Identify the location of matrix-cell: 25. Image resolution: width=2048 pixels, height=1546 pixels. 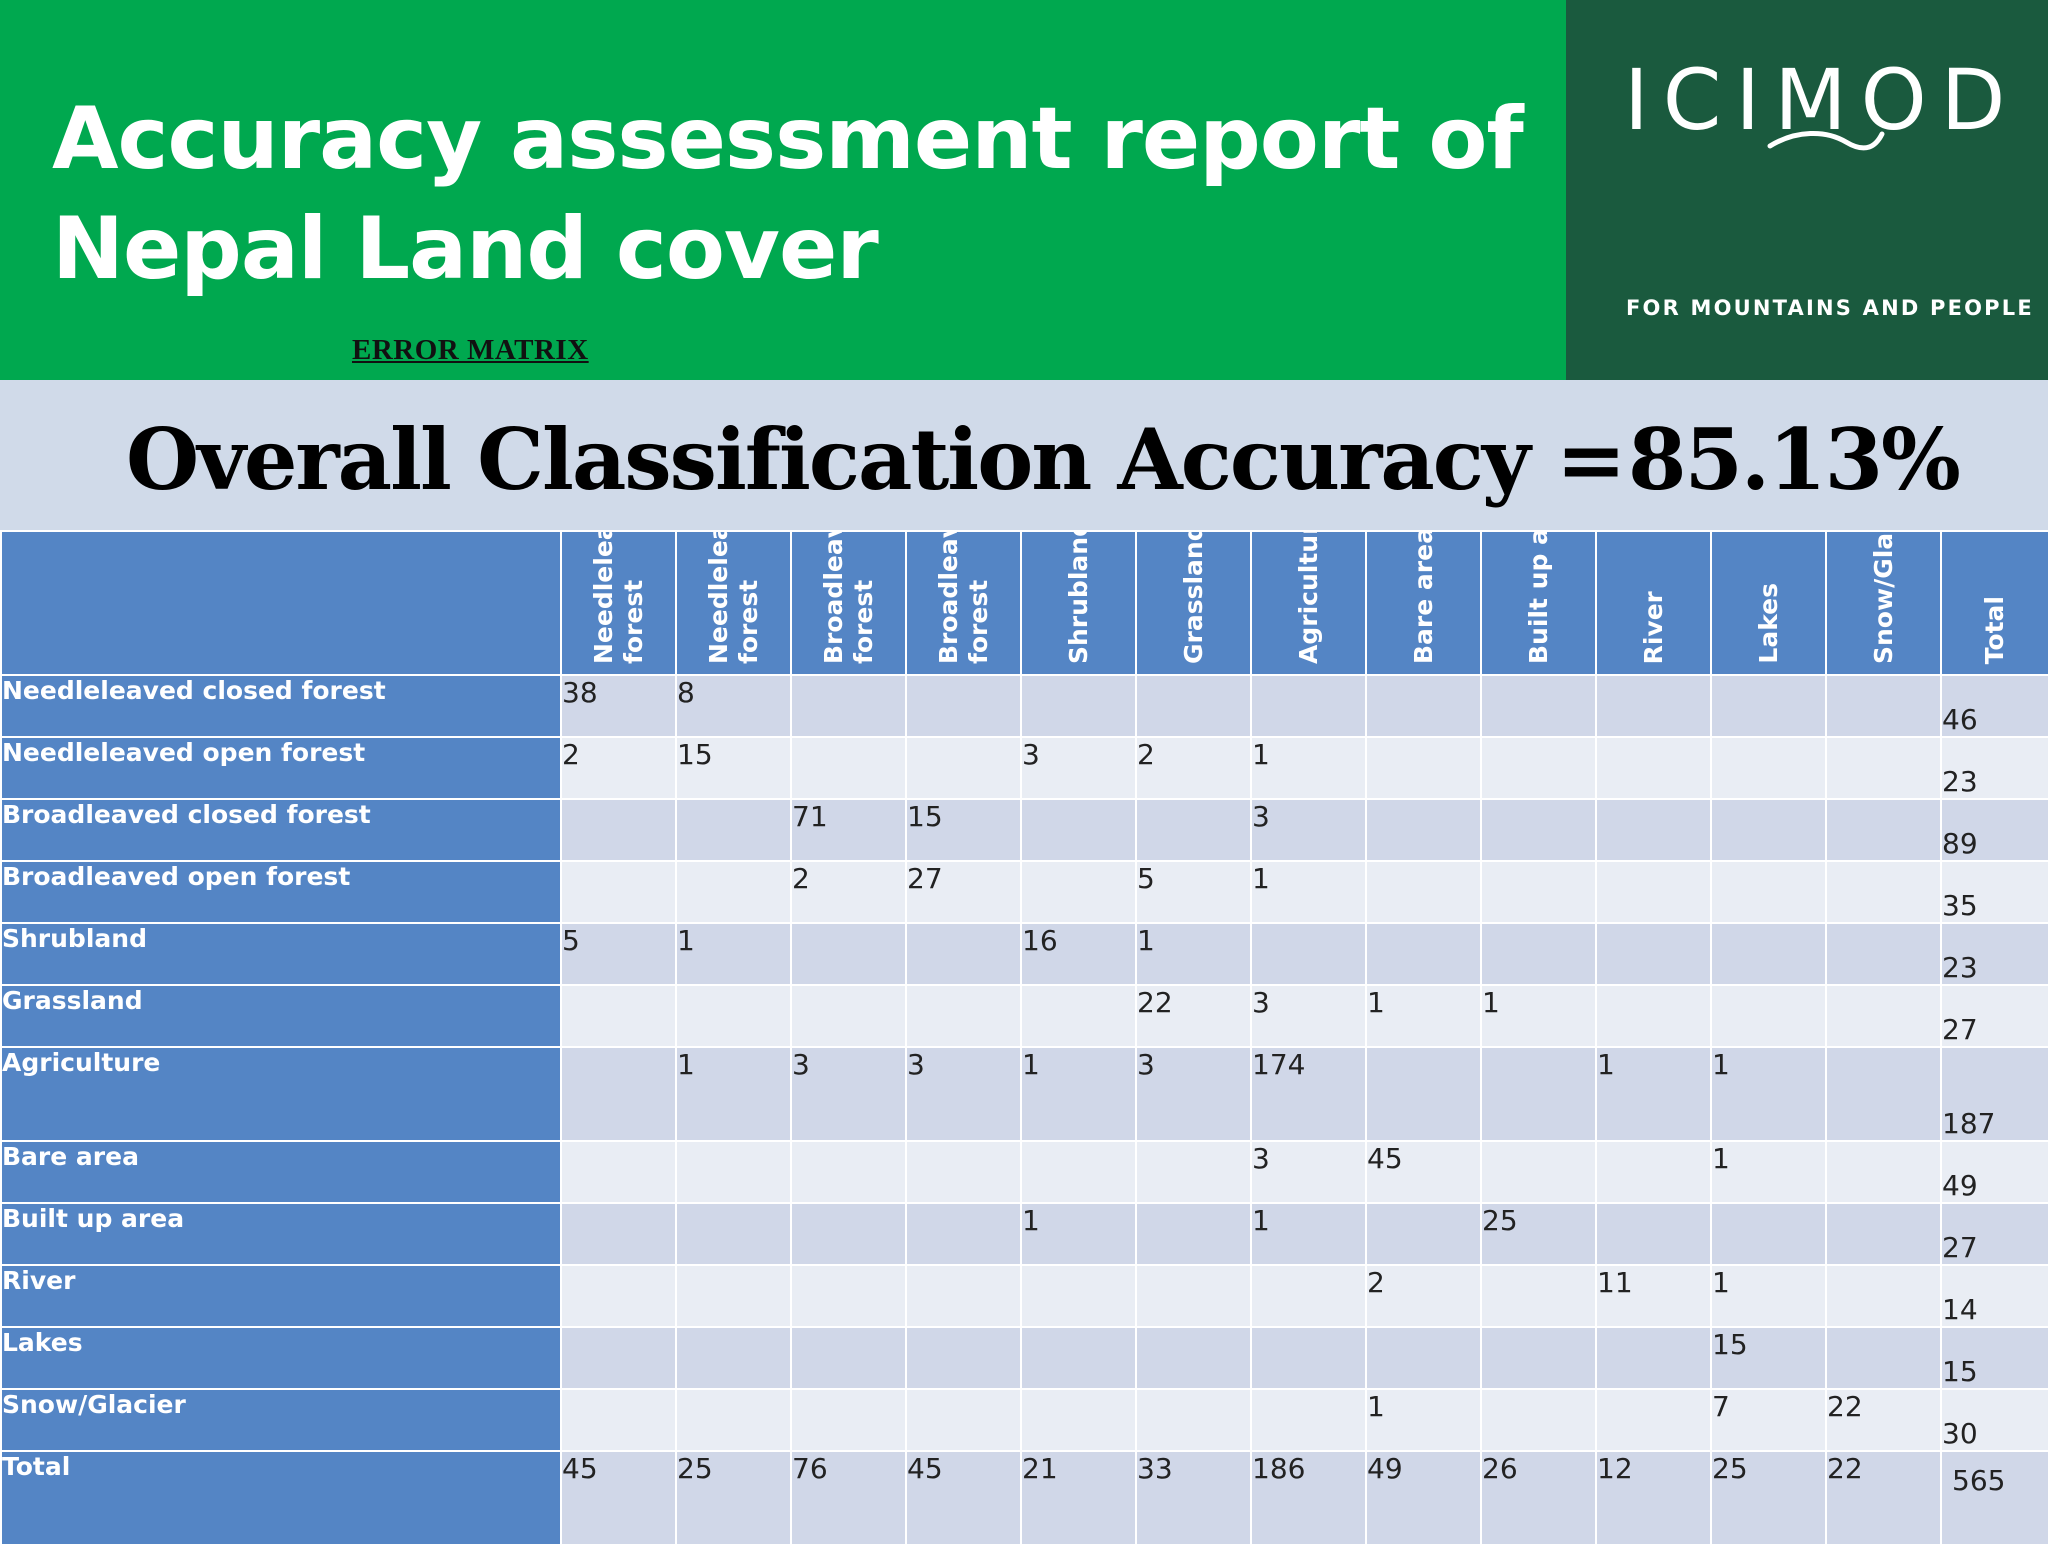
(1538, 1234).